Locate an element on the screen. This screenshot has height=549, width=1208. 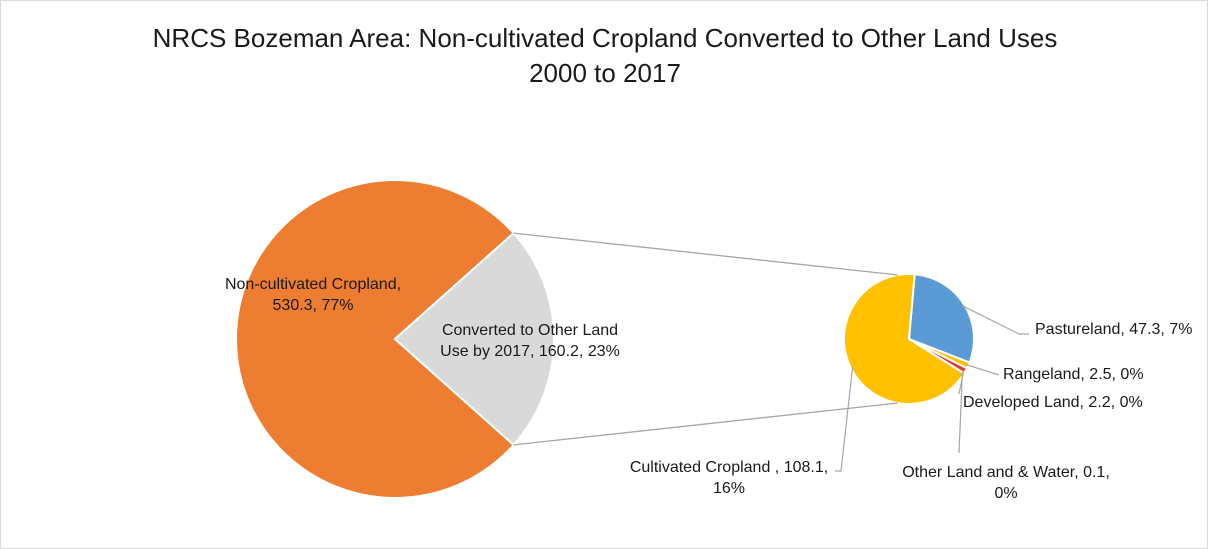
data-label: Pastureland, 47.3, 7% is located at coordinates (1113, 329).